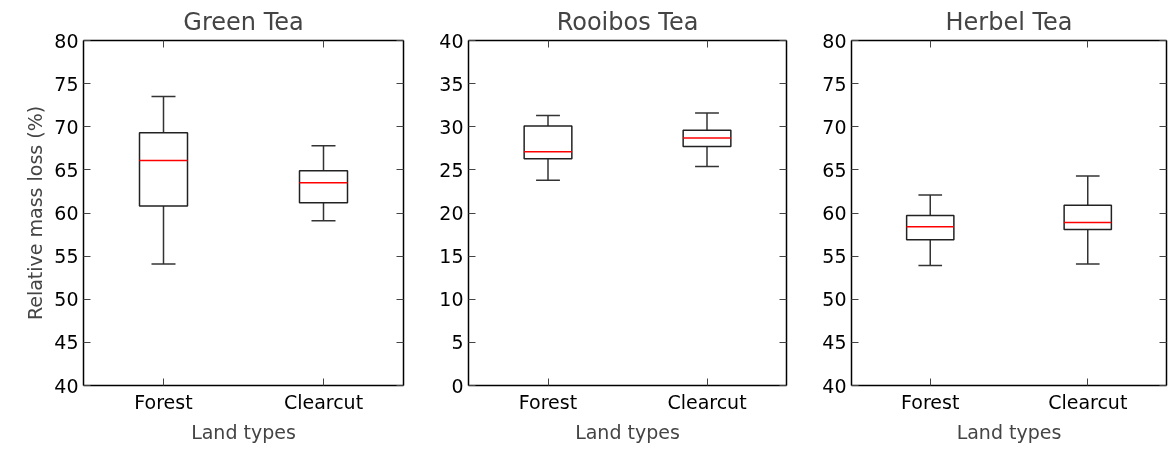  What do you see at coordinates (451, 299) in the screenshot?
I see `y-tick-label: 10` at bounding box center [451, 299].